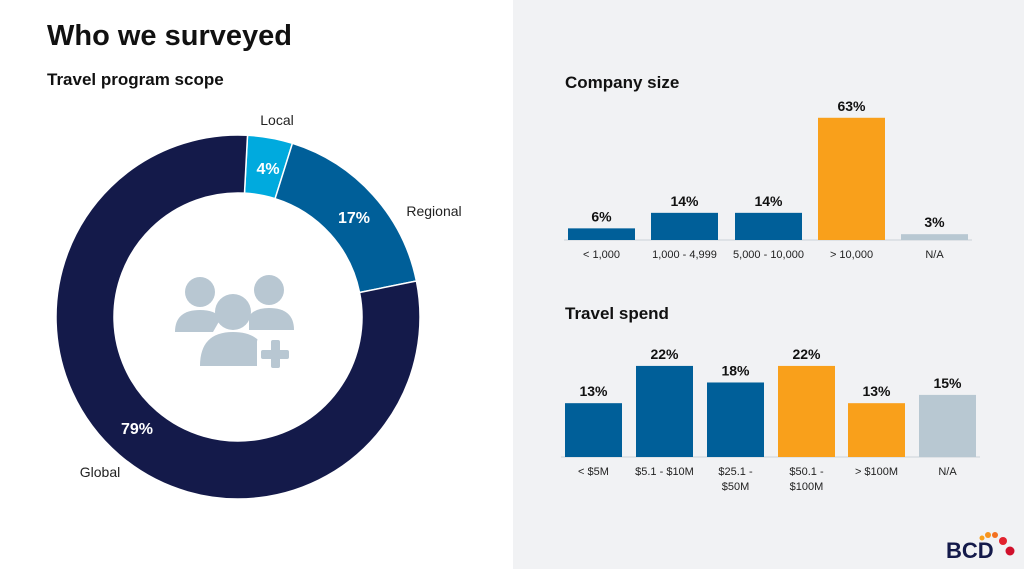 Image resolution: width=1024 pixels, height=569 pixels. I want to click on category-label: $50.1 -, so click(806, 472).